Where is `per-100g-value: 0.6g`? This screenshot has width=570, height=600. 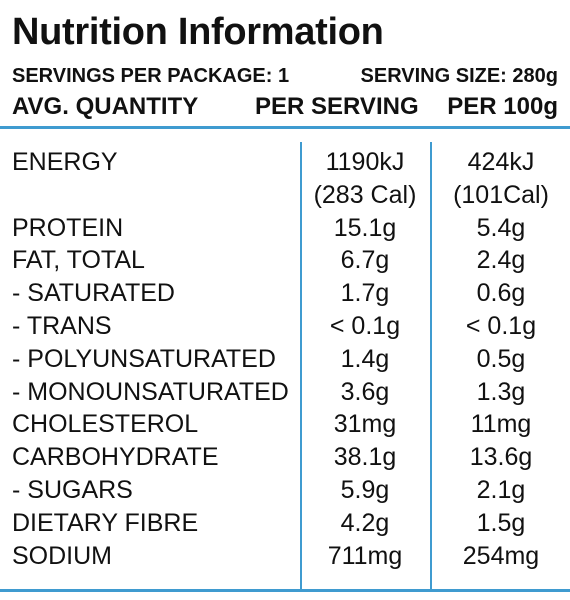
per-100g-value: 0.6g is located at coordinates (501, 293).